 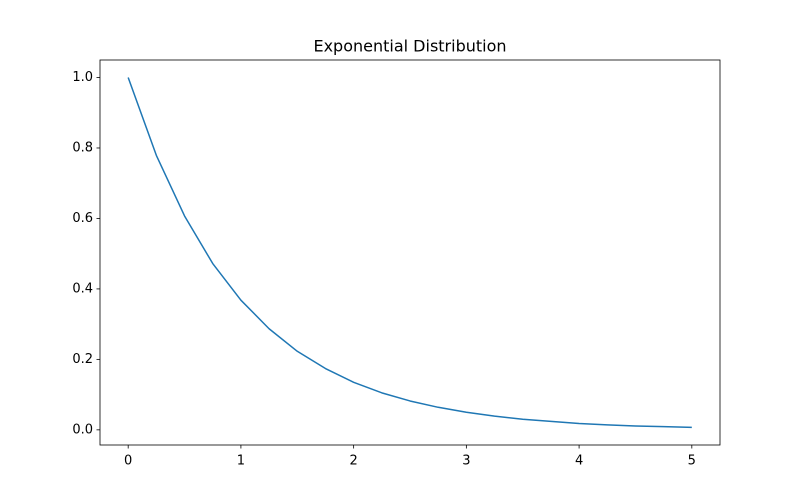 What do you see at coordinates (128, 461) in the screenshot?
I see `x-tick-label: 0` at bounding box center [128, 461].